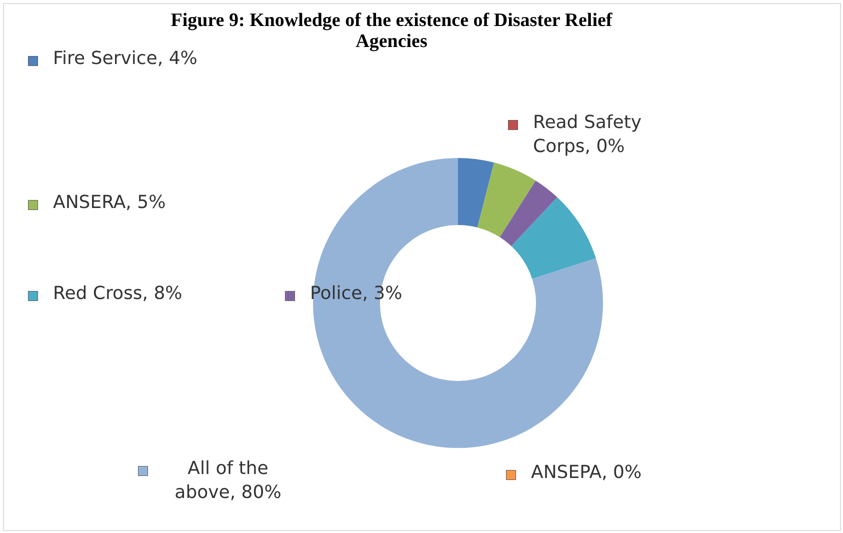 The width and height of the screenshot is (843, 533). What do you see at coordinates (117, 293) in the screenshot?
I see `legend-label: Red Cross, 8%` at bounding box center [117, 293].